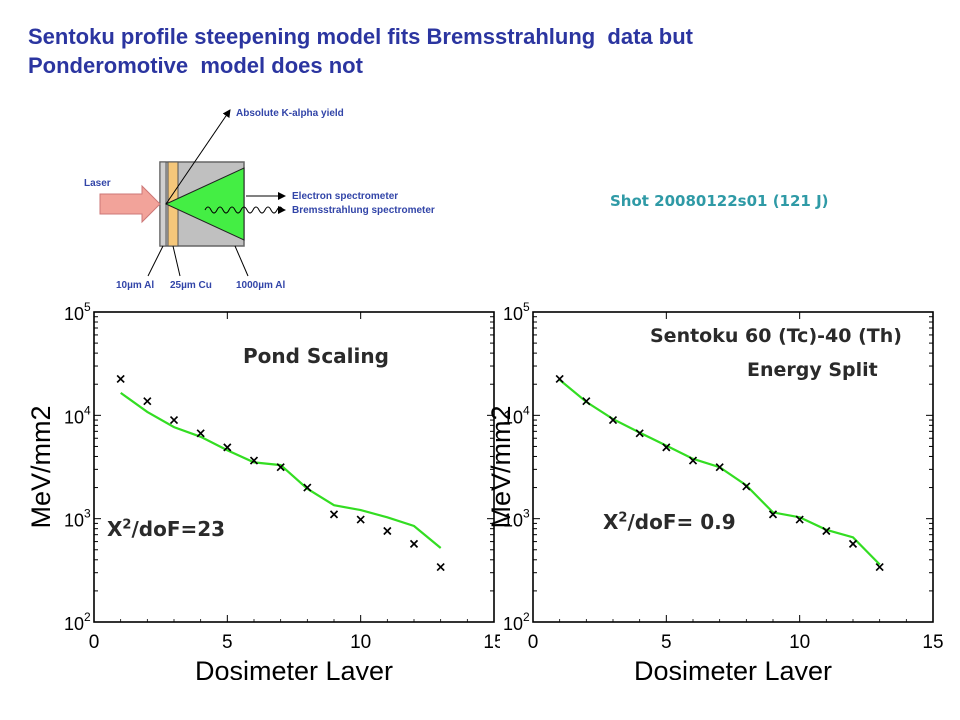  What do you see at coordinates (812, 370) in the screenshot?
I see `right-model-title-line2: Energy Split` at bounding box center [812, 370].